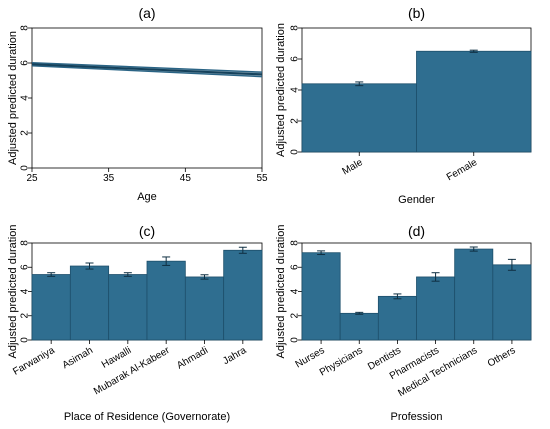 Image resolution: width=550 pixels, height=429 pixels. Describe the element at coordinates (146, 13) in the screenshot. I see `chart-title: (a)` at that location.